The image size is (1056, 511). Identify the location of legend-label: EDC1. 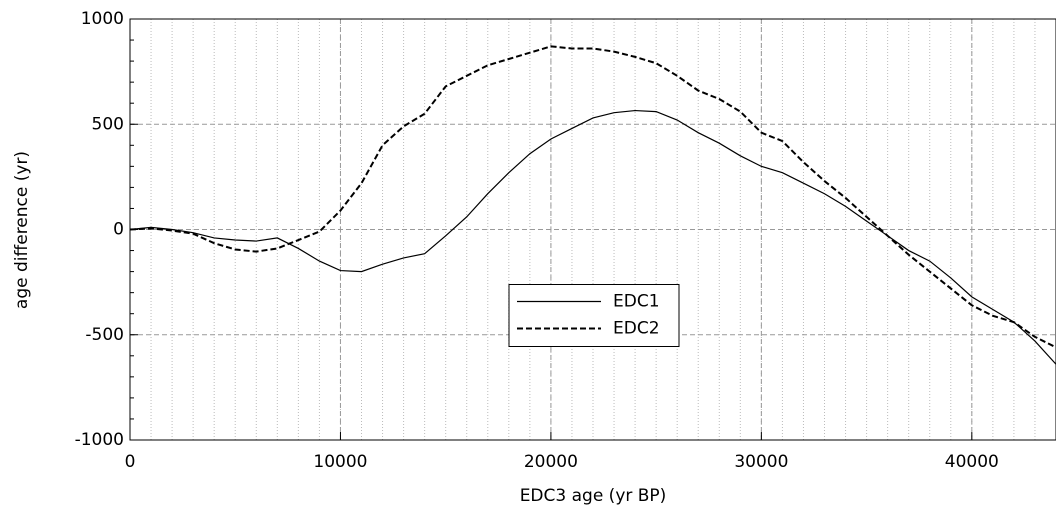
(636, 302).